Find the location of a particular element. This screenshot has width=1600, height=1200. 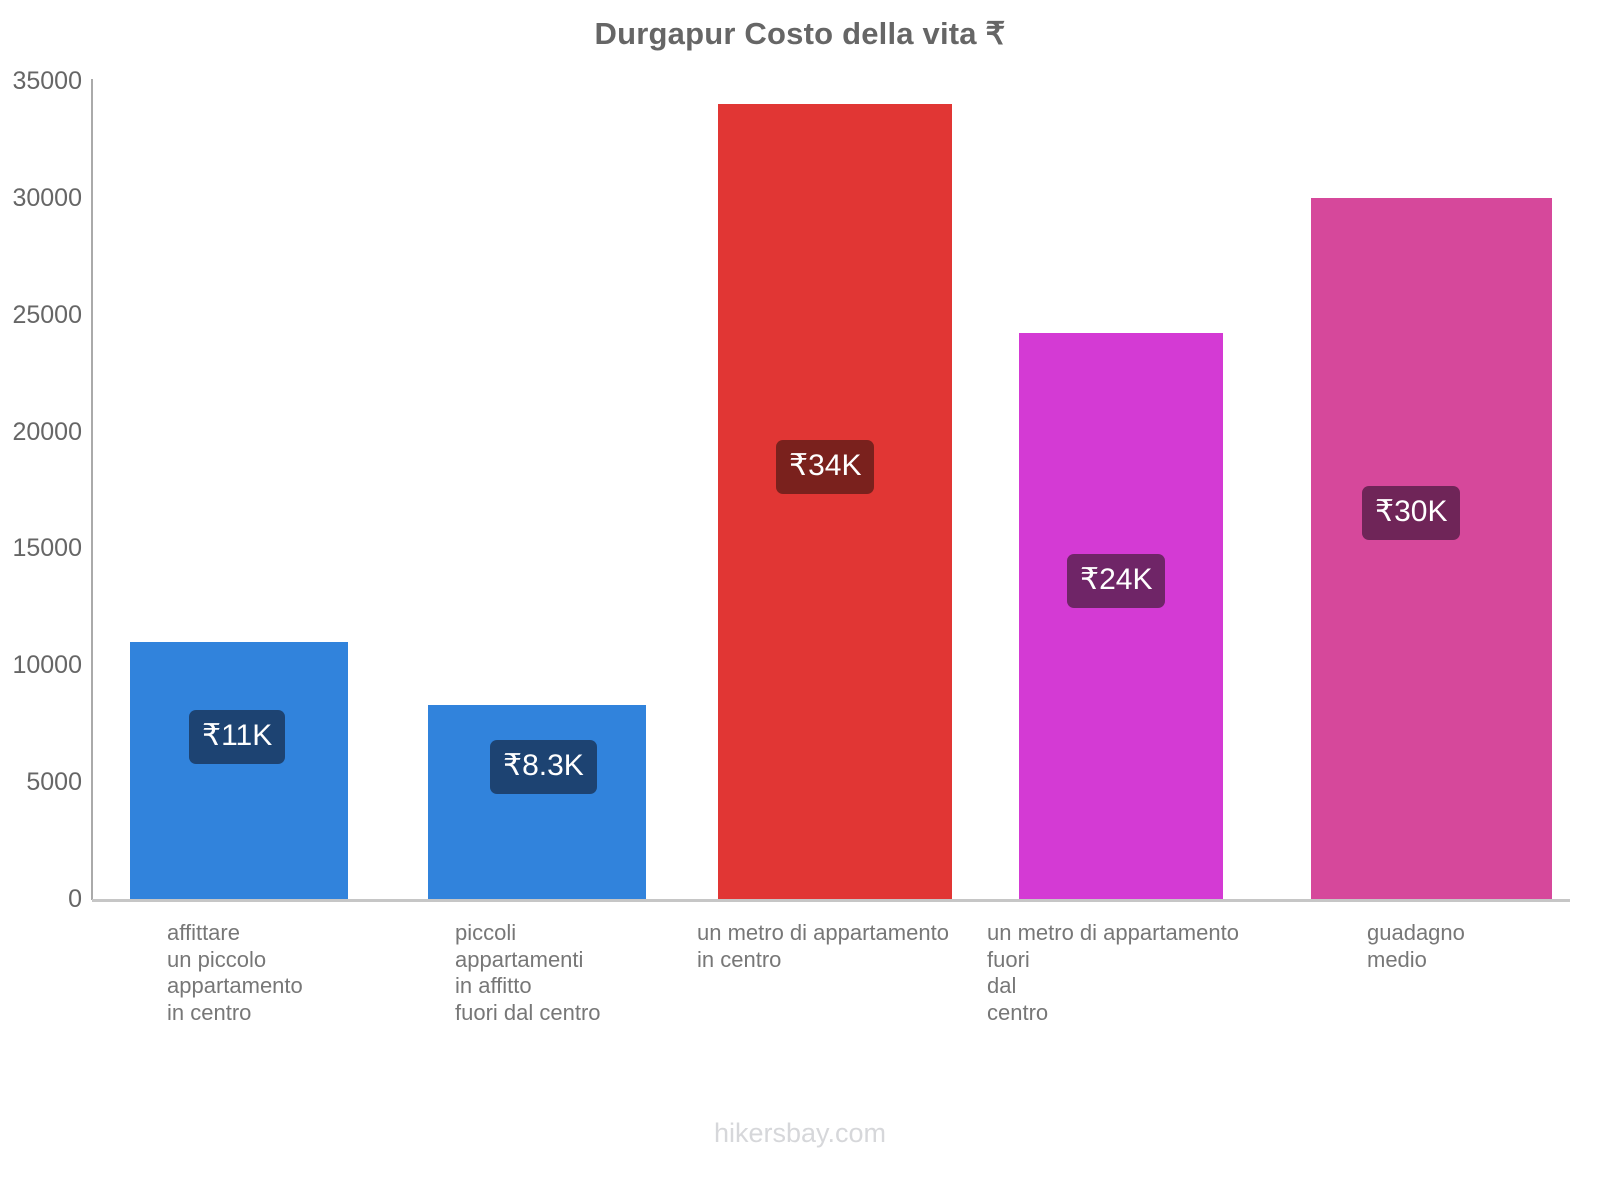

y-axis-tick-label: 20000 is located at coordinates (47, 431).